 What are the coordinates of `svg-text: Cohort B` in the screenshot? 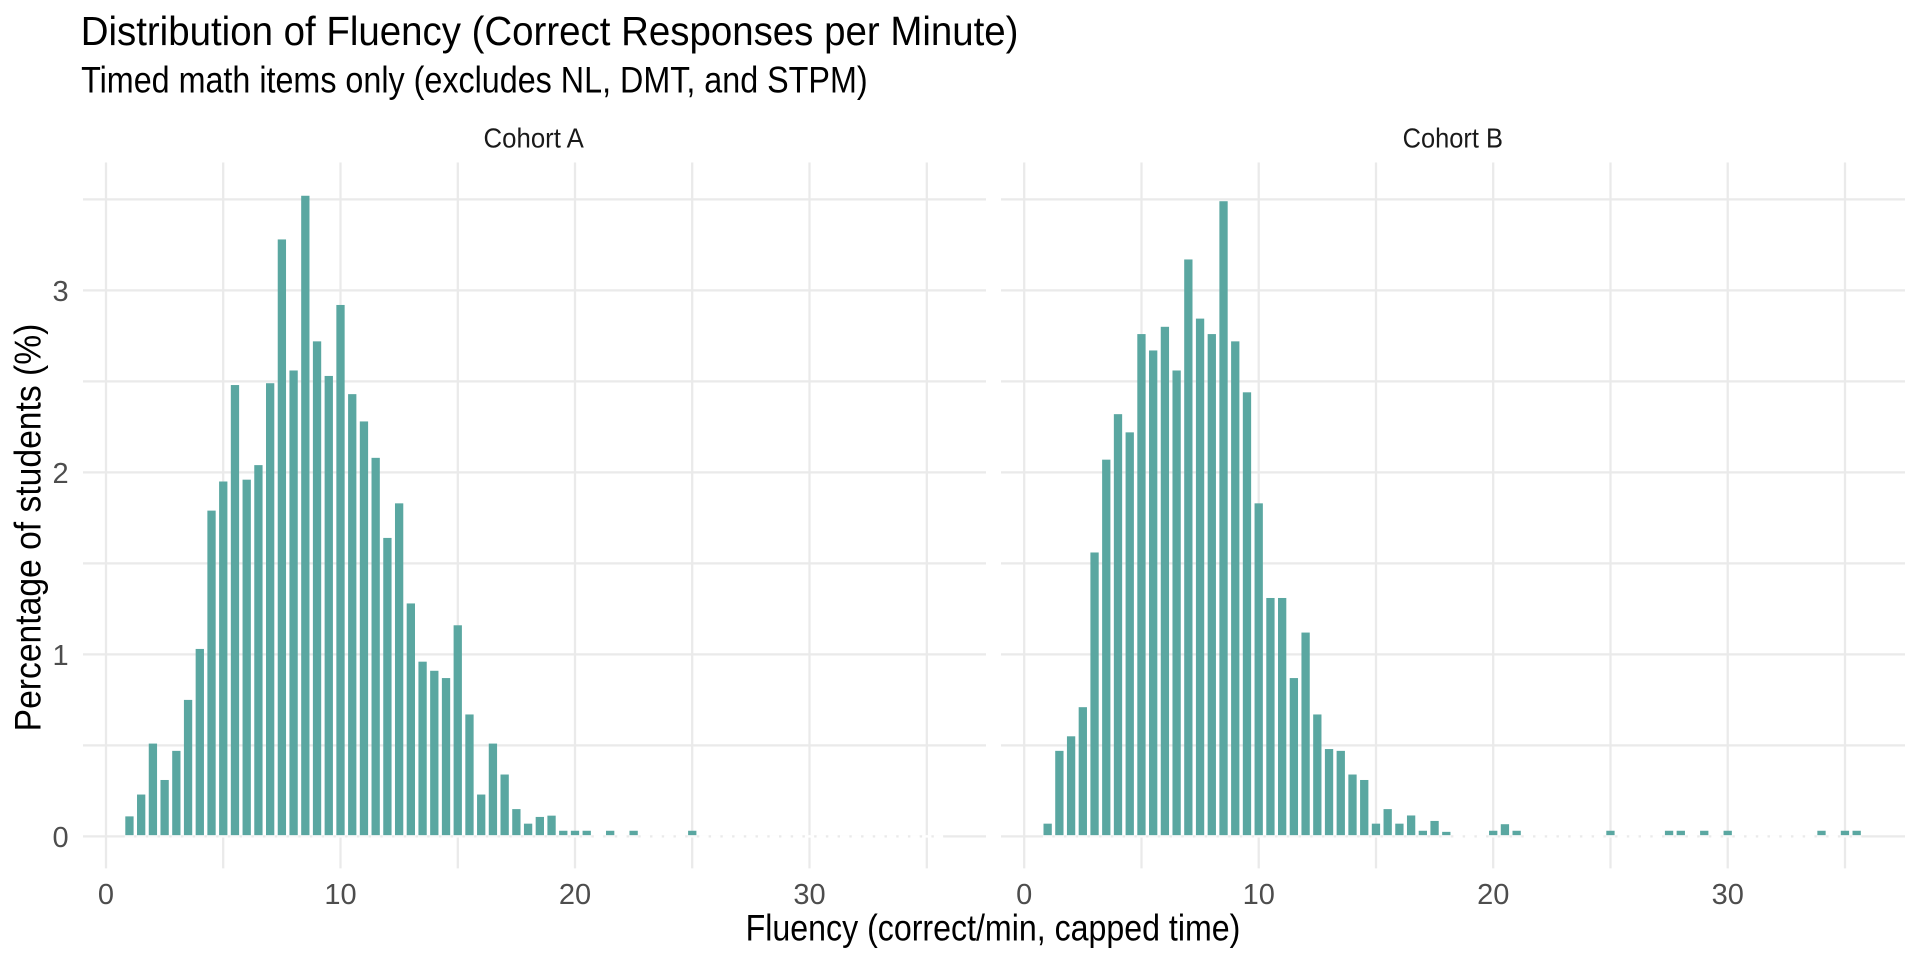 It's located at (1453, 137).